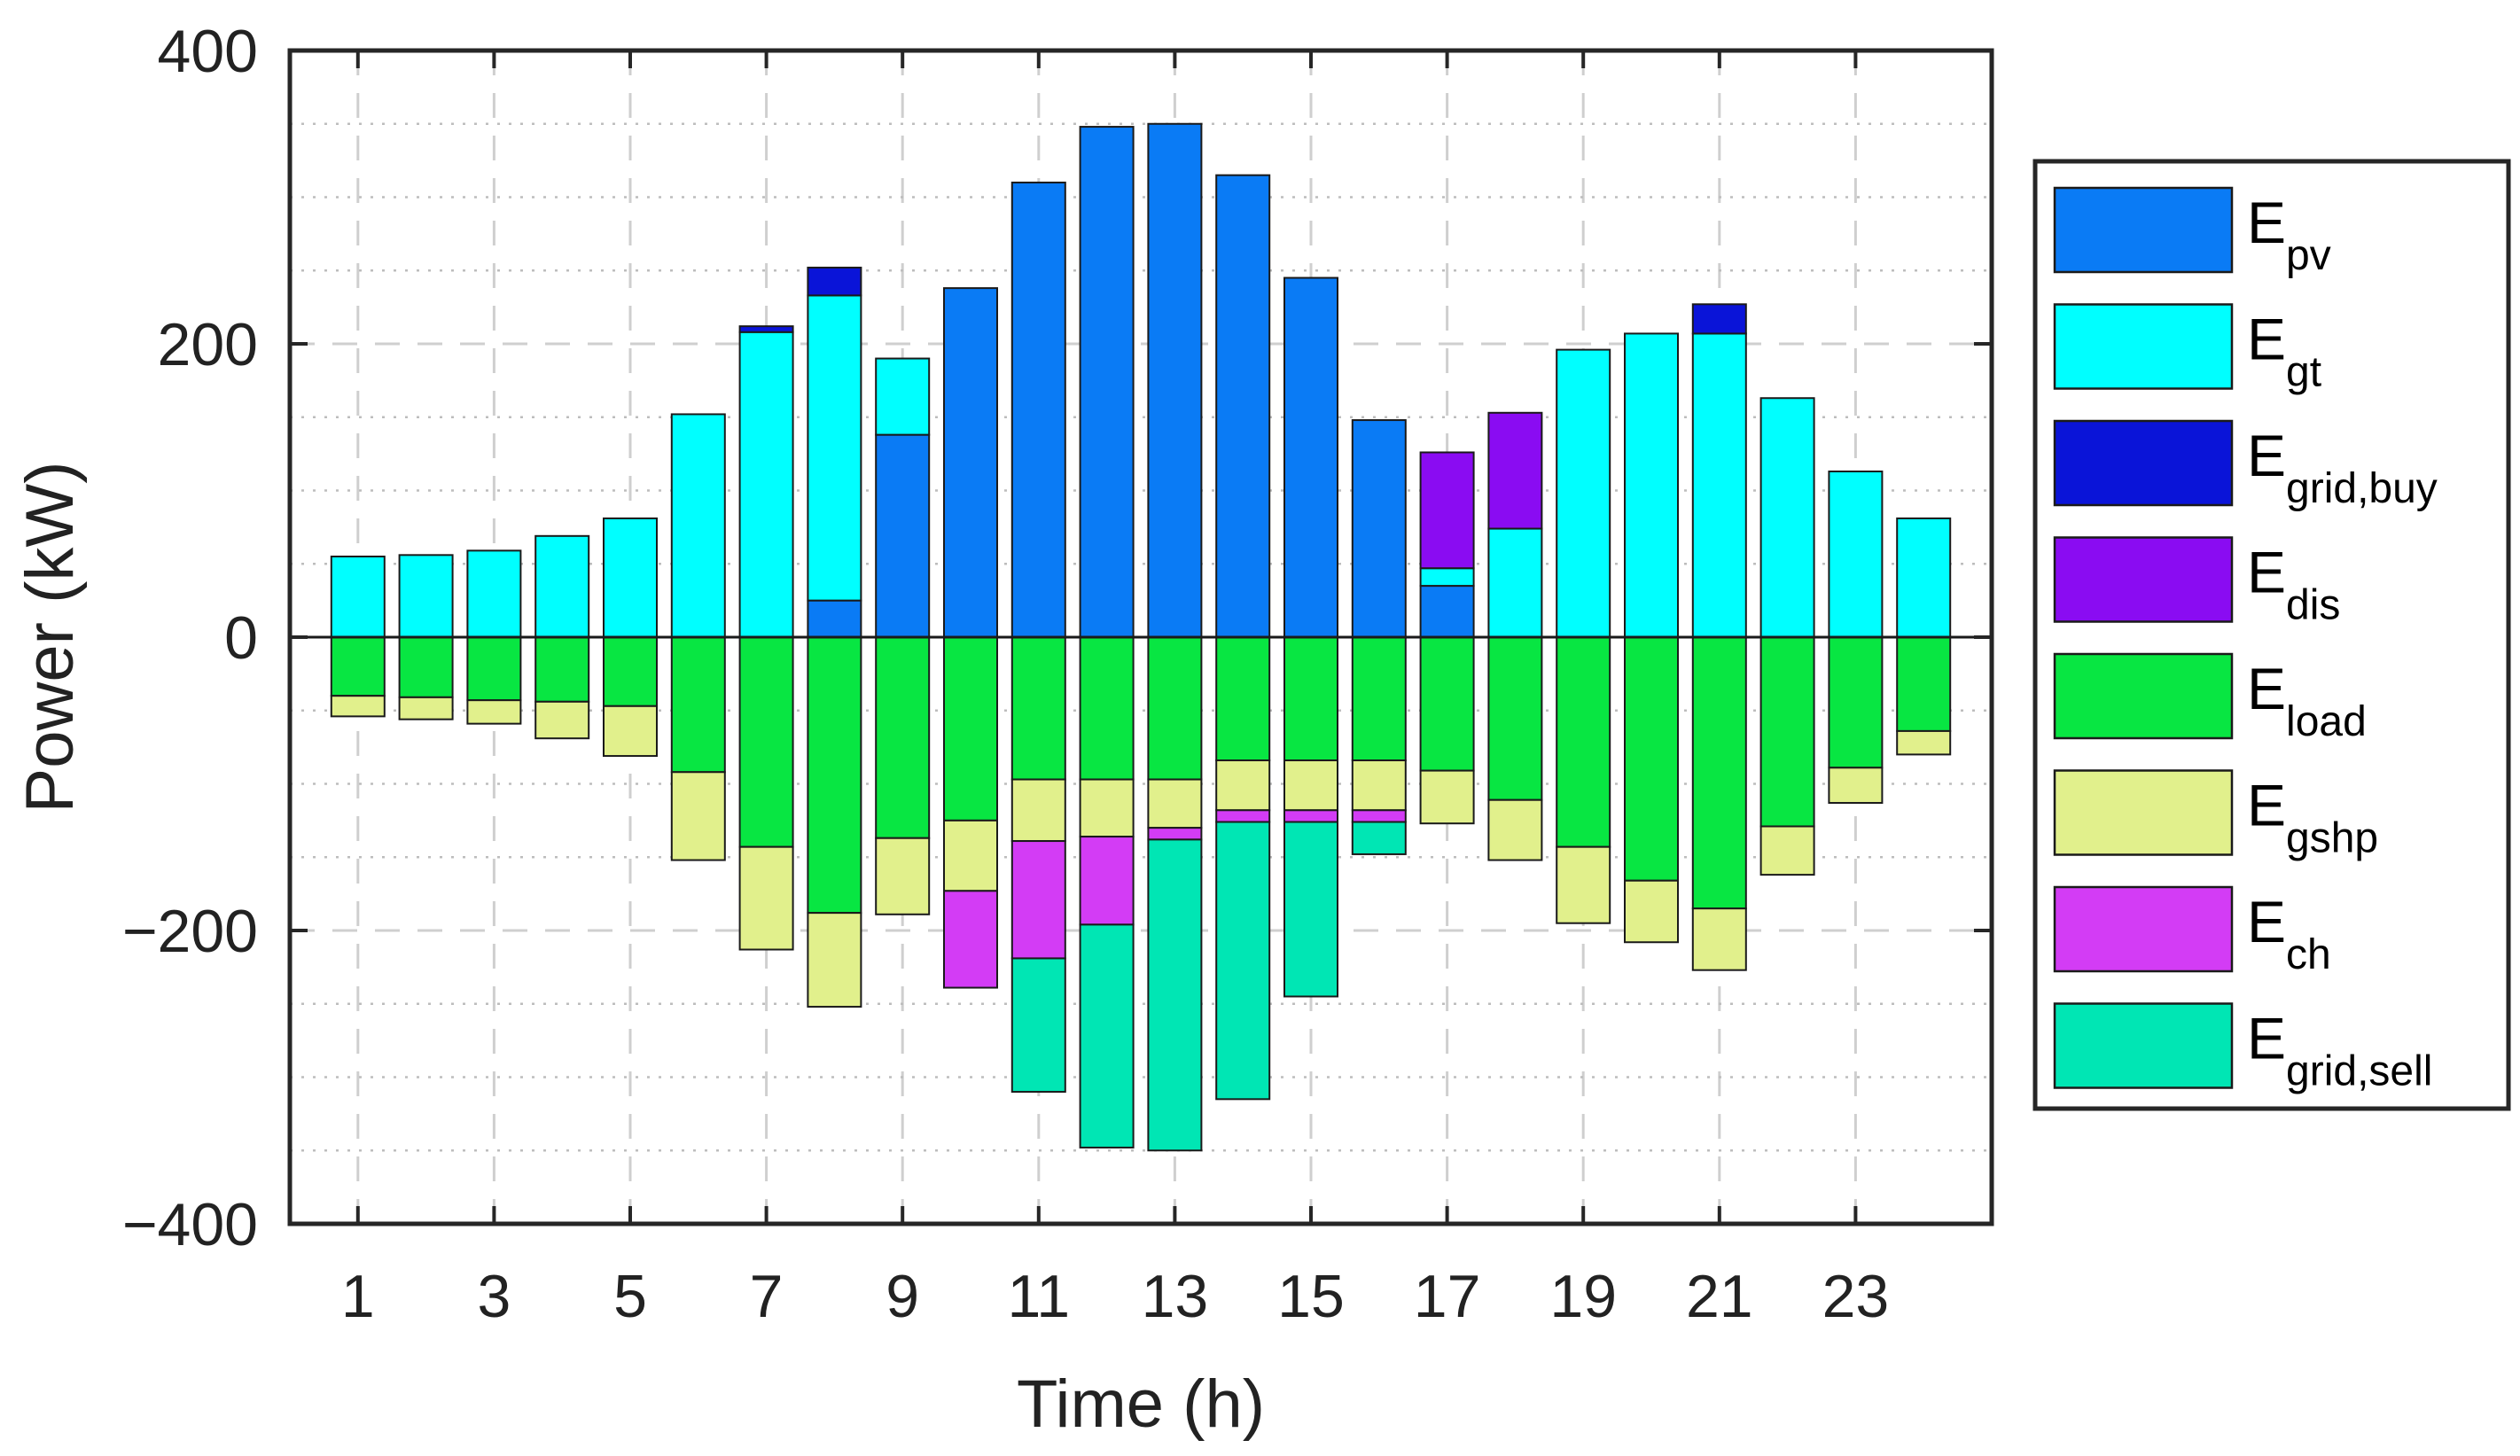 The height and width of the screenshot is (1456, 2520). Describe the element at coordinates (1856, 1296) in the screenshot. I see `x-tick-label: 23` at that location.